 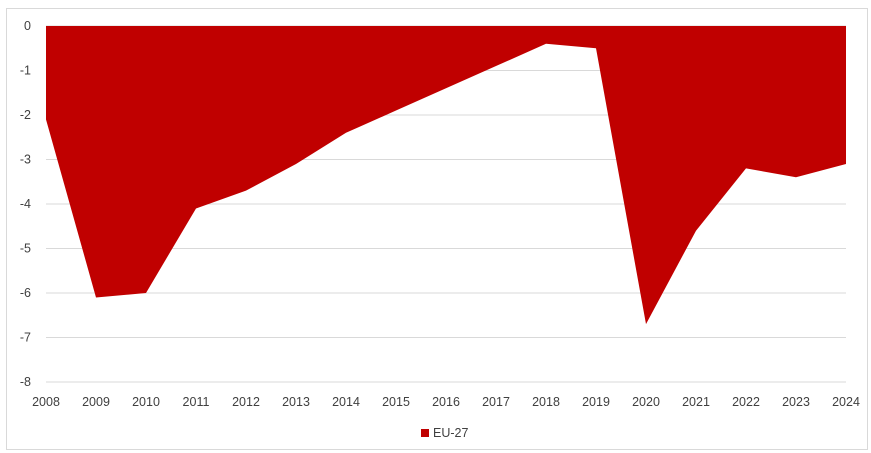 What do you see at coordinates (25, 382) in the screenshot?
I see `y-tick-label: -8` at bounding box center [25, 382].